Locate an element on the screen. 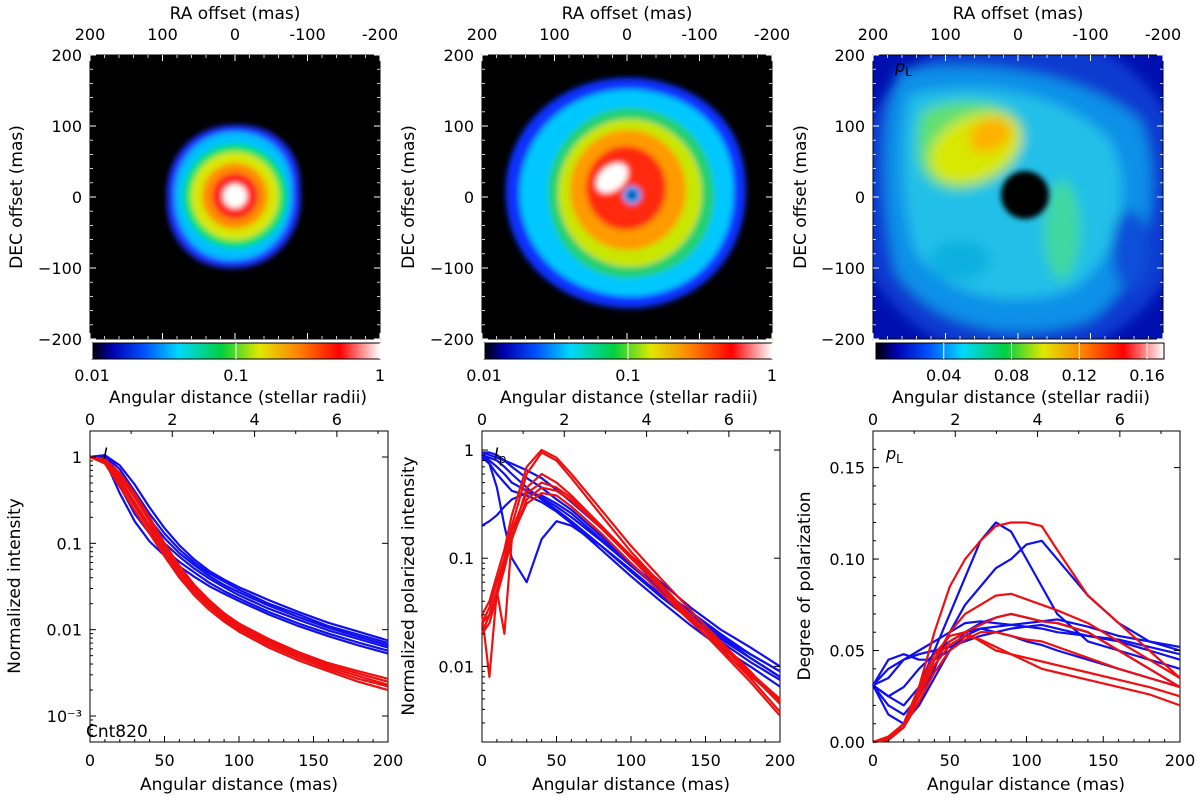 Image resolution: width=1200 pixels, height=798 pixels. map-filter-label: Cnt820 is located at coordinates (125, 326).